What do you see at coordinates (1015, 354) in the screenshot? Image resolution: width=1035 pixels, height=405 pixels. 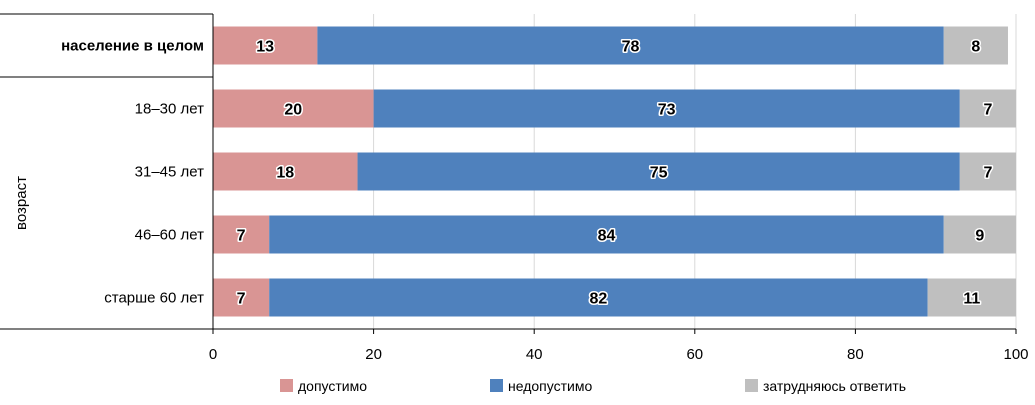 I see `x-tick-label: 100` at bounding box center [1015, 354].